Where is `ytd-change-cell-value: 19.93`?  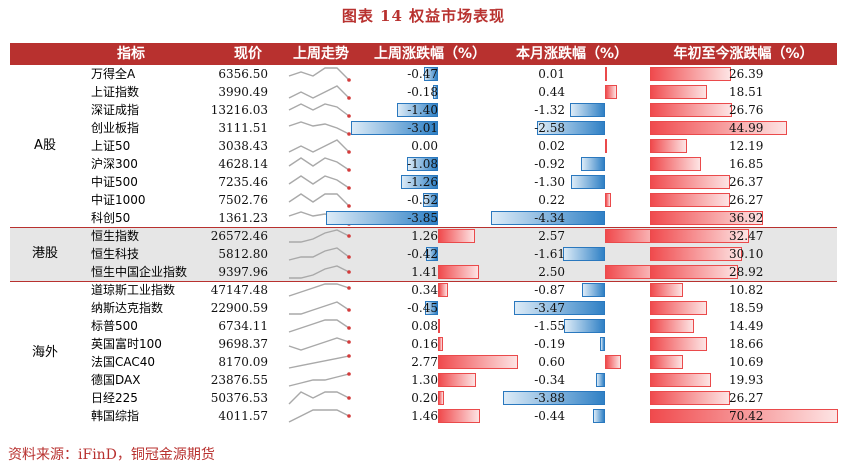
ytd-change-cell-value: 19.93 is located at coordinates (746, 380).